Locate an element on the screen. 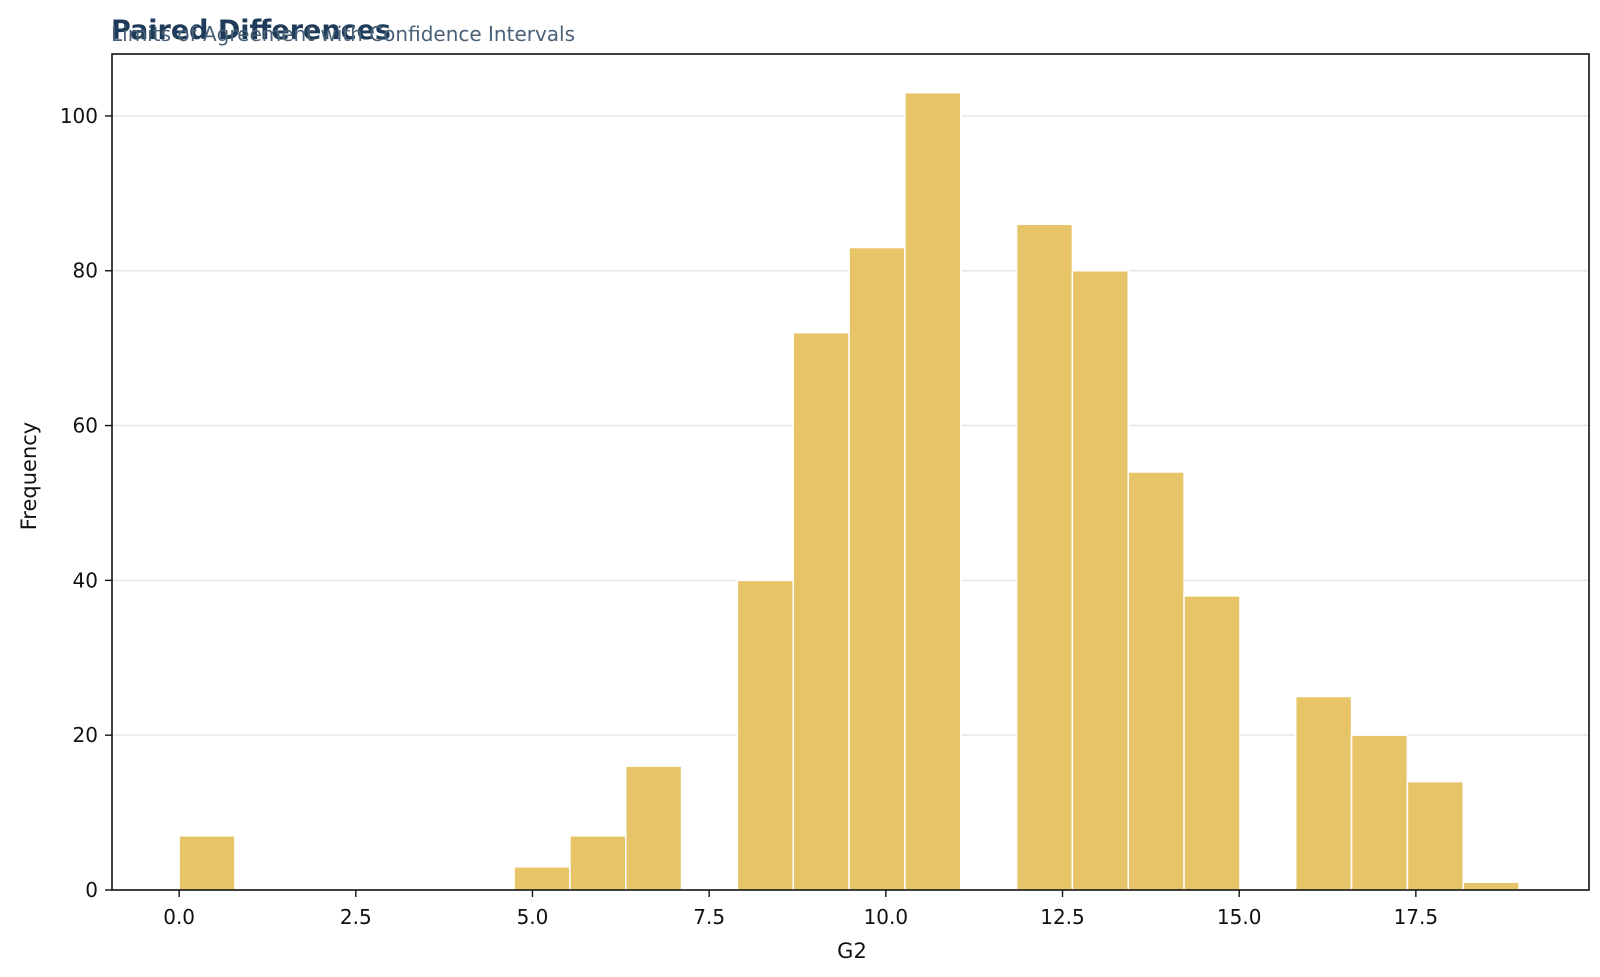  x-tick-label: 2.5 is located at coordinates (356, 917).